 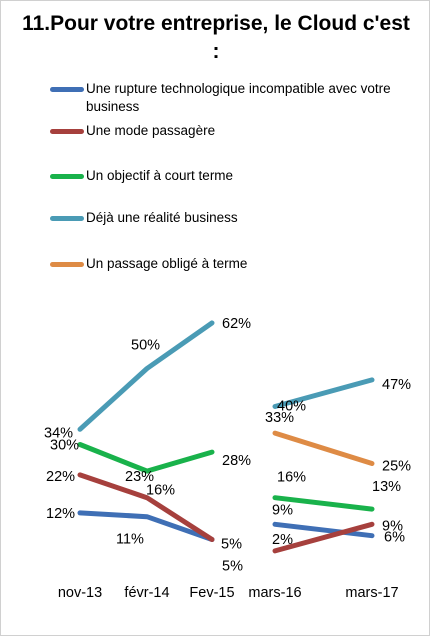 What do you see at coordinates (291, 407) in the screenshot?
I see `data-label-realite-3: 40%` at bounding box center [291, 407].